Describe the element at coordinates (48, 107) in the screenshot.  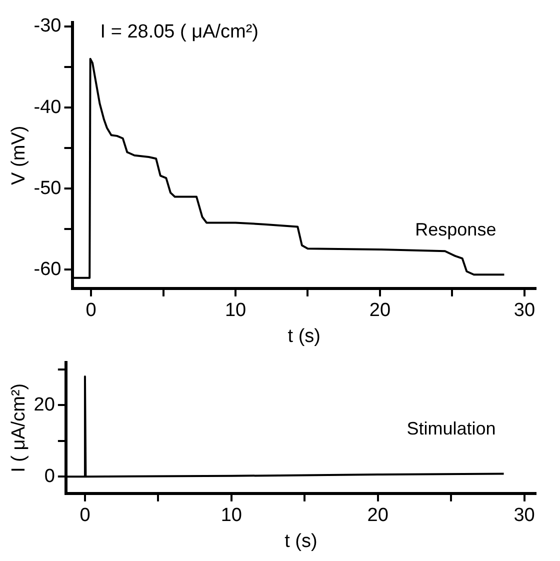
I see `y-tick-label: -40` at that location.